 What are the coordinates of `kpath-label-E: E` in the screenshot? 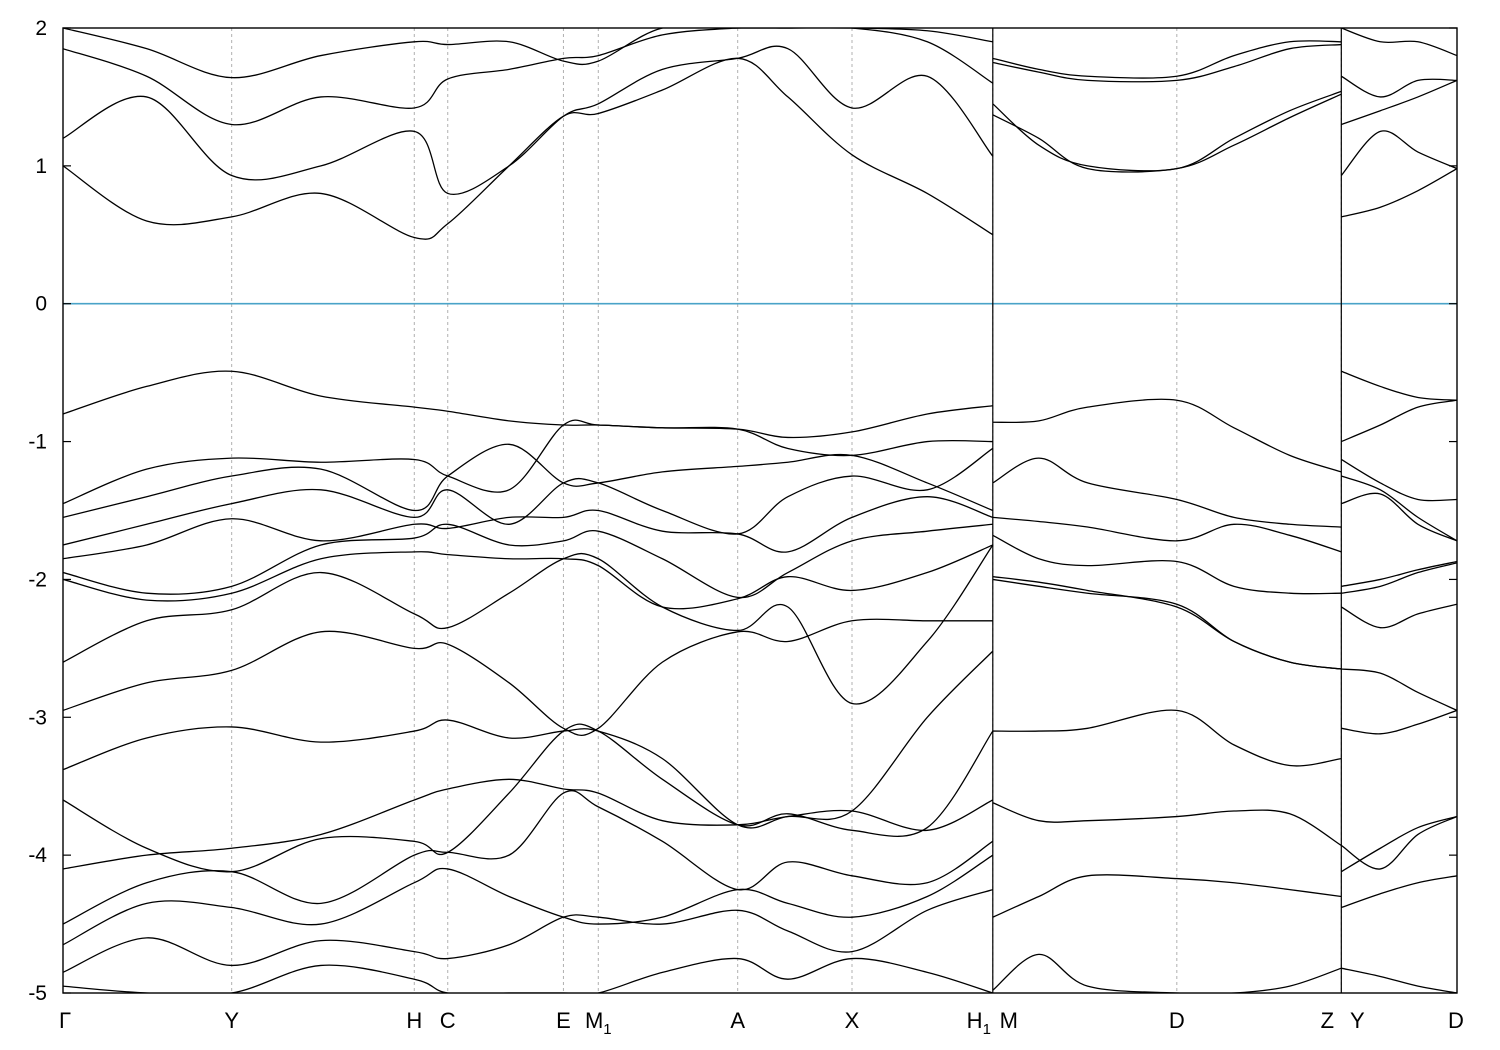 It's located at (563, 1020).